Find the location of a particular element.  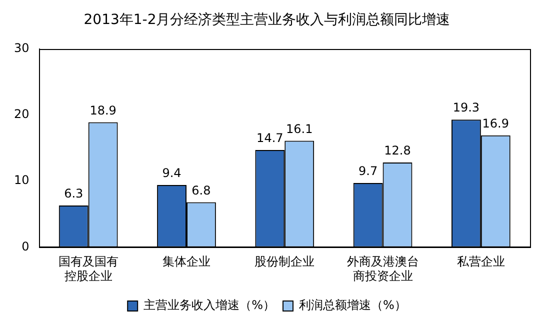

data-label: 6.3 is located at coordinates (74, 193).